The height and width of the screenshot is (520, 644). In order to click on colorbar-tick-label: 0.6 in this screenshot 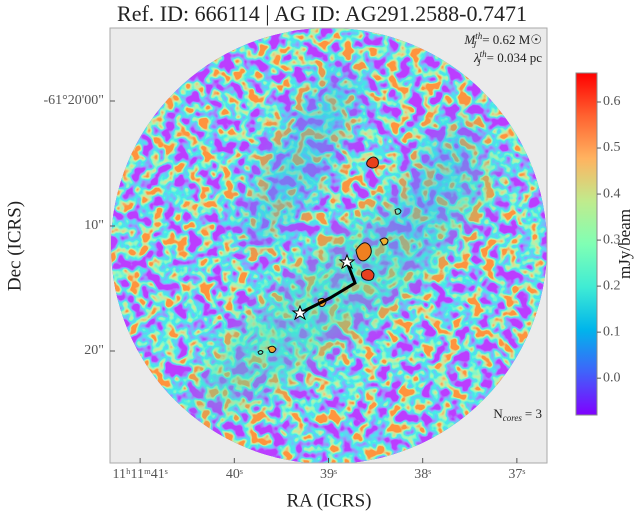, I will do `click(612, 101)`.